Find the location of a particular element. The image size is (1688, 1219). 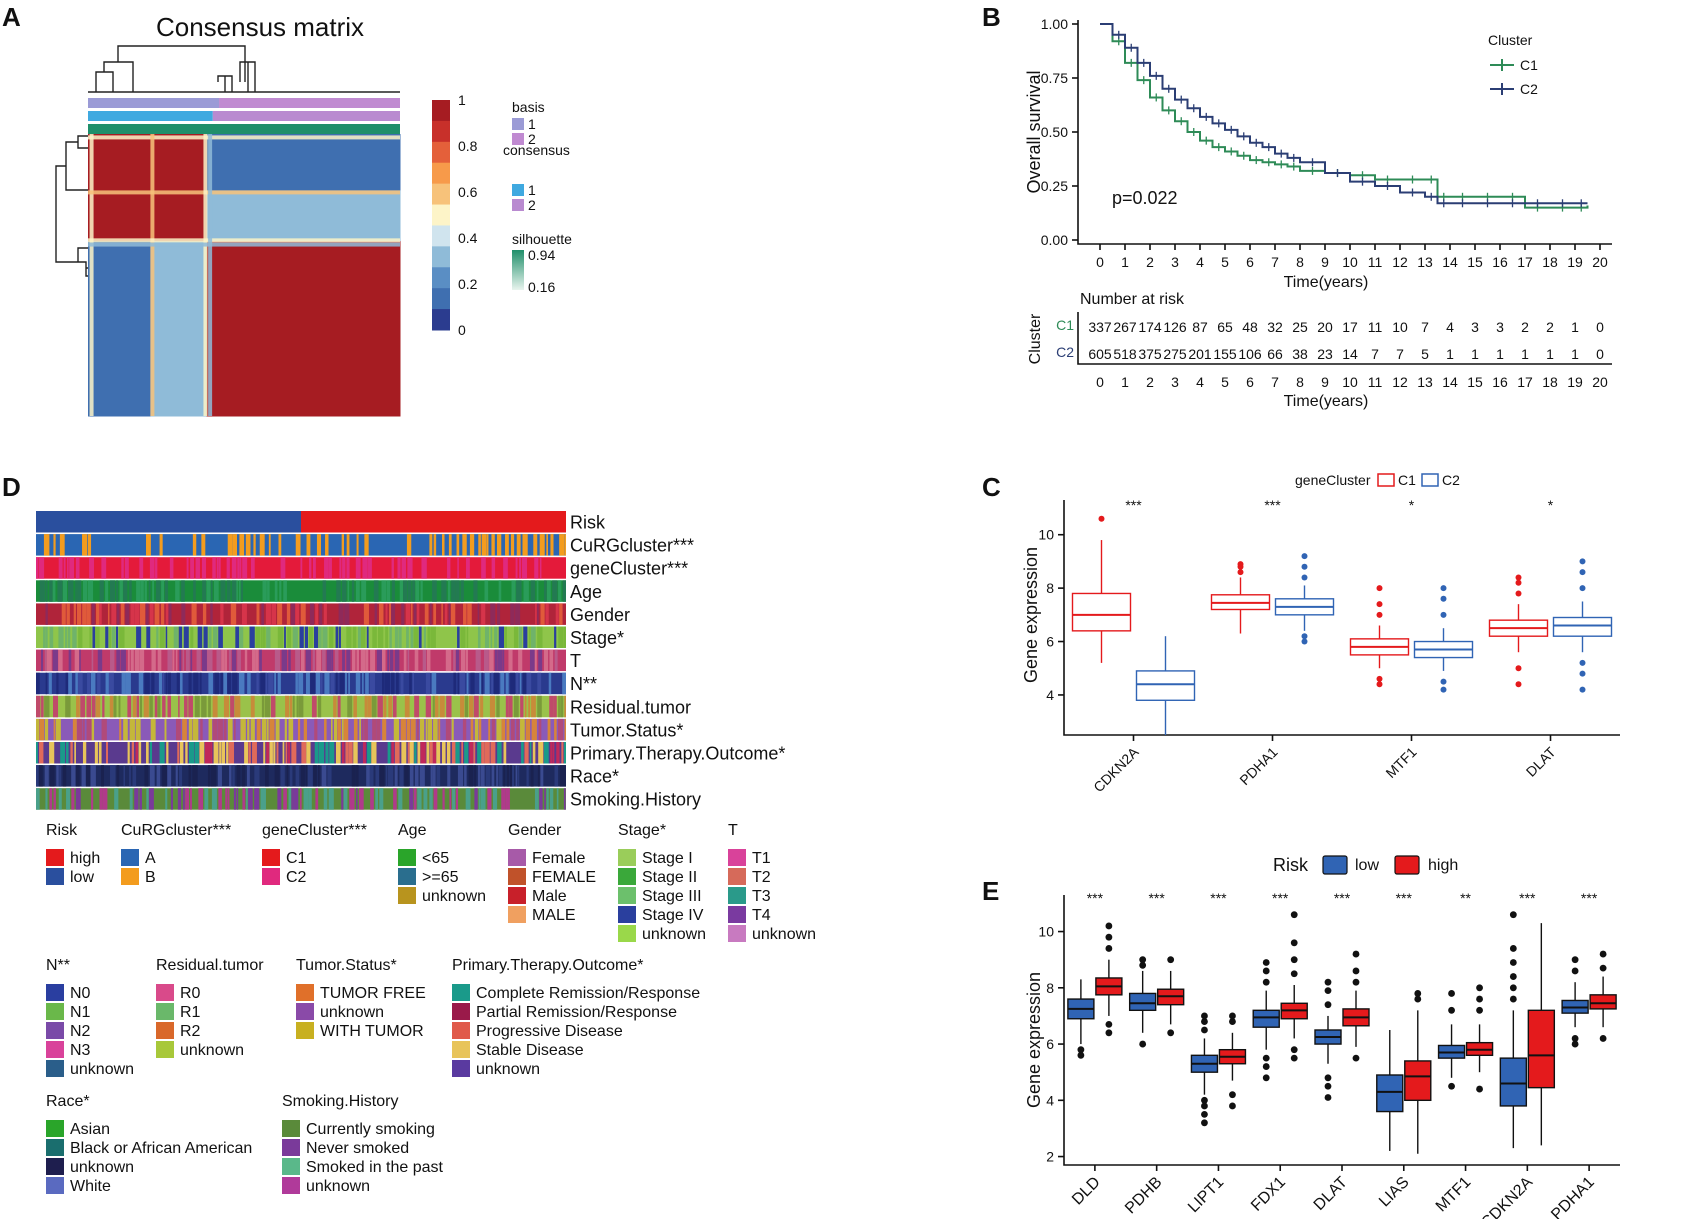

risk-table-axis is located at coordinates (1344, 338).